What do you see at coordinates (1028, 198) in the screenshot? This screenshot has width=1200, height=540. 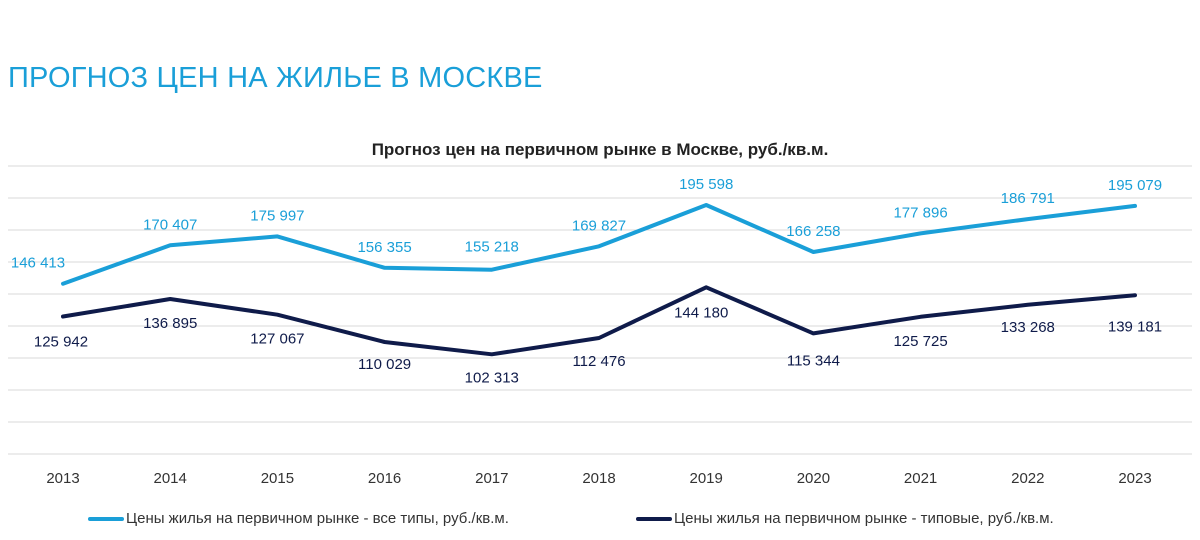 I see `data-label-all-types: 186 791` at bounding box center [1028, 198].